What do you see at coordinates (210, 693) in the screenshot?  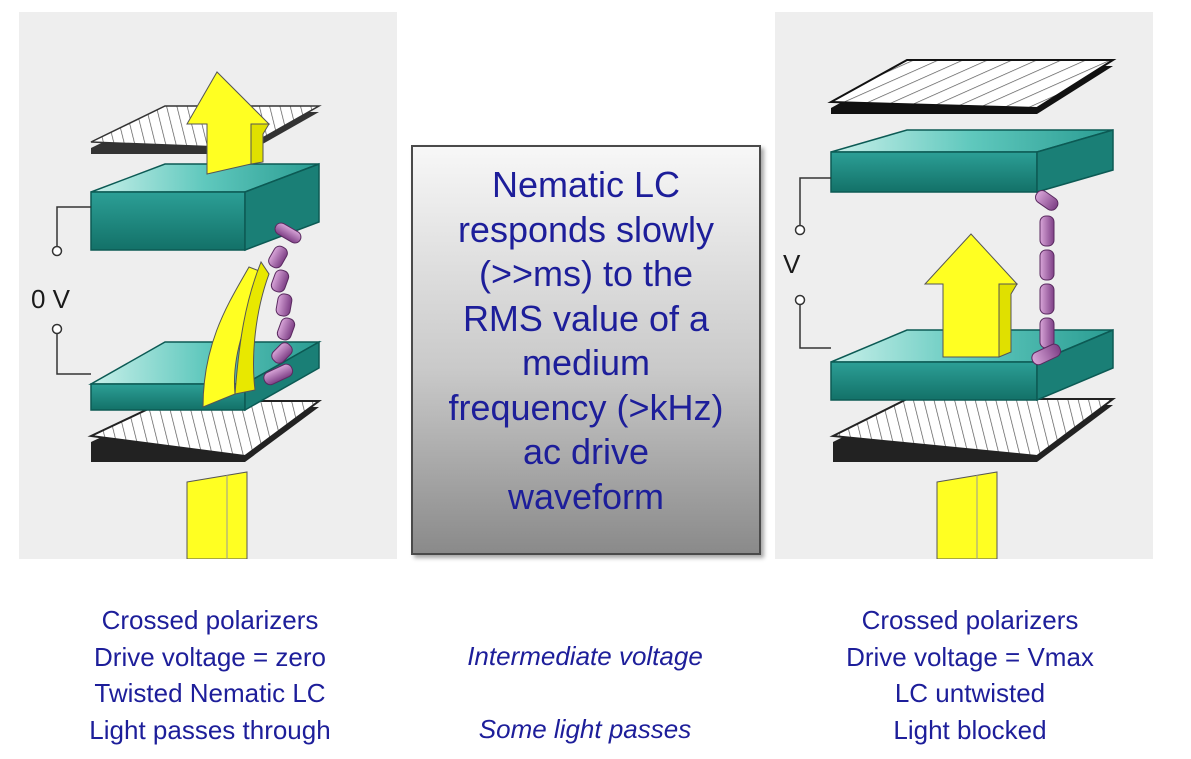 I see `caption-line: Twisted Nematic LC` at bounding box center [210, 693].